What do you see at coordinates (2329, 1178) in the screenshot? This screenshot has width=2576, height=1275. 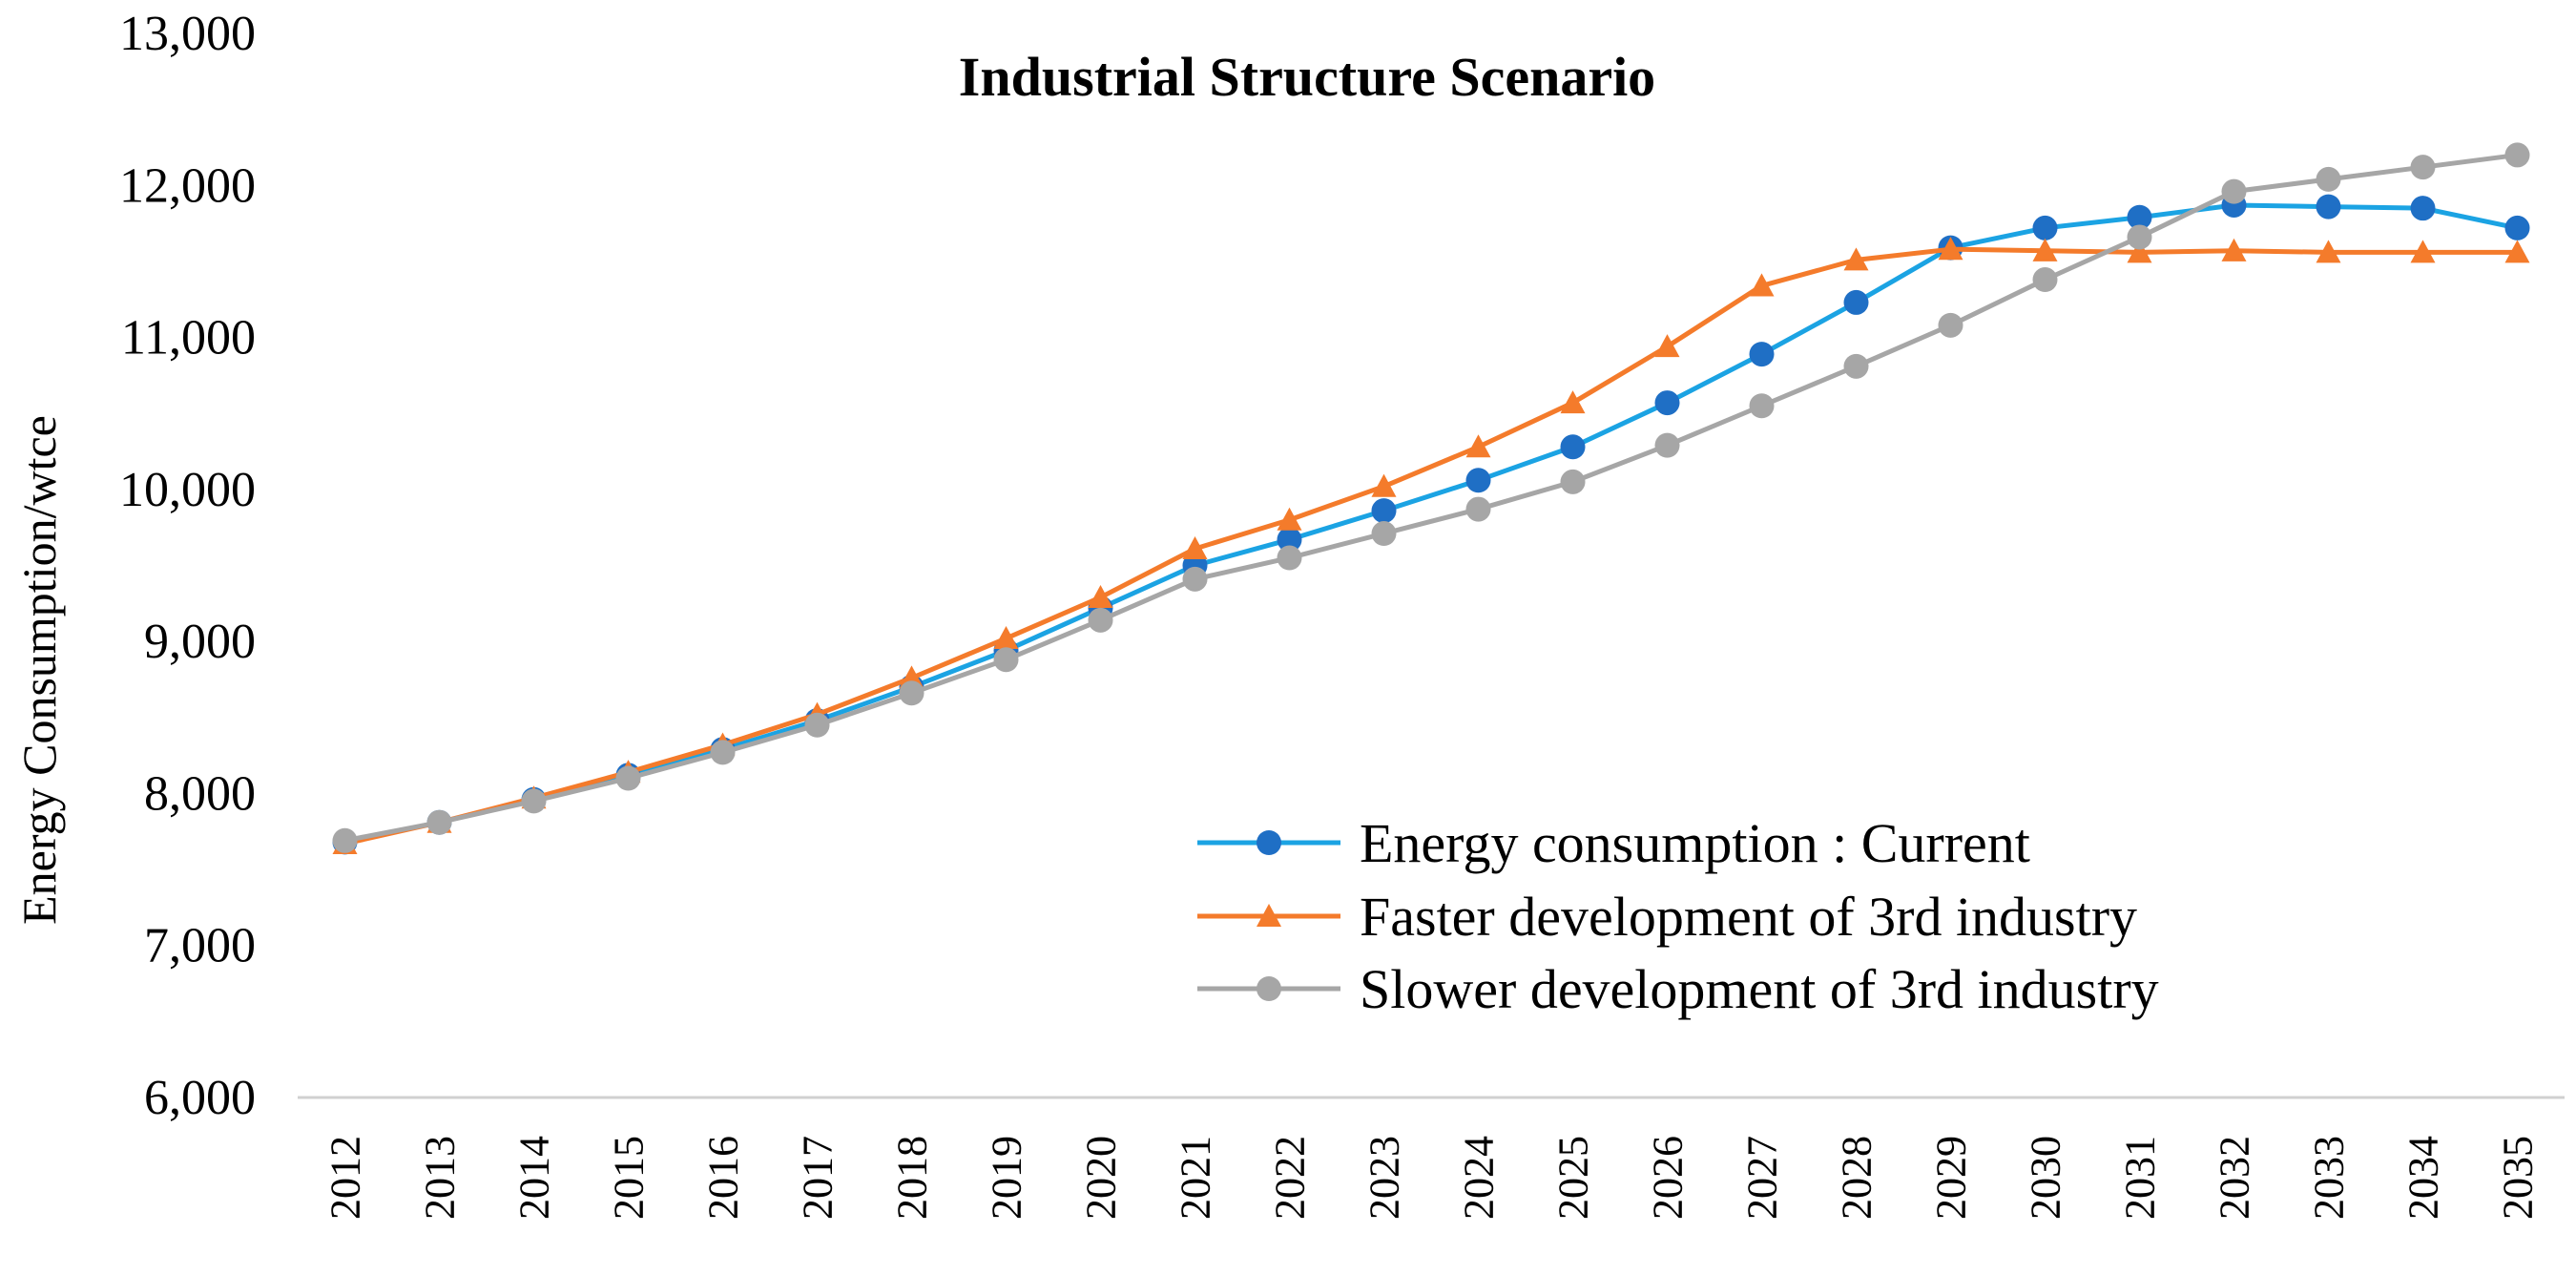 I see `x-tick-label: 2033` at bounding box center [2329, 1178].